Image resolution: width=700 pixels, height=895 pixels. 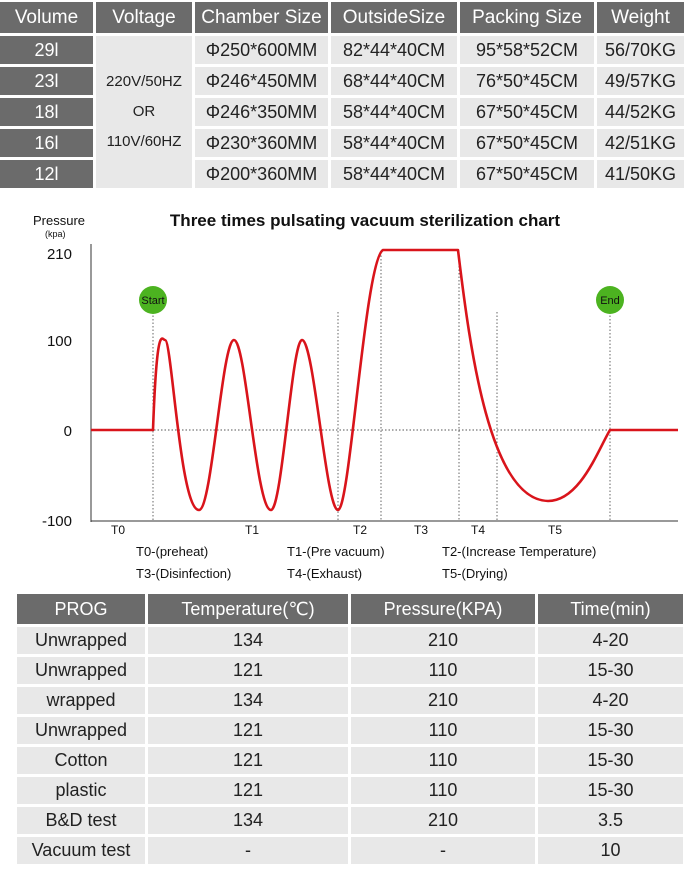 I want to click on end-label: End, so click(x=610, y=301).